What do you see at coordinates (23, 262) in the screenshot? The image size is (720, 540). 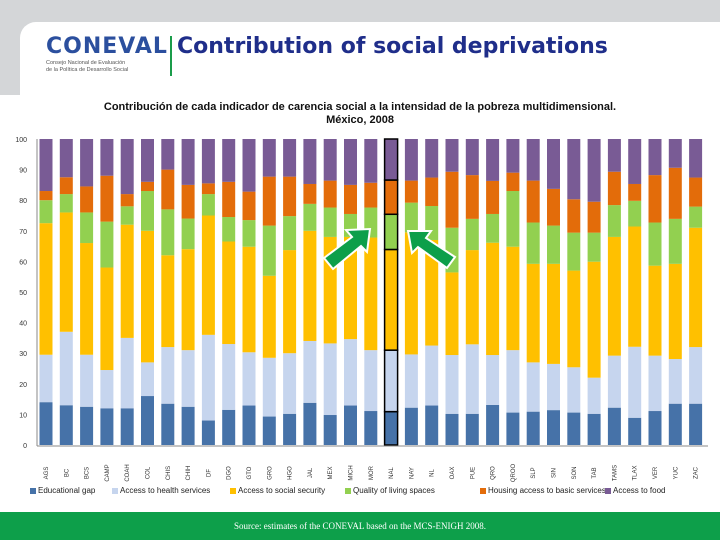 I see `y-tick-label: 60` at bounding box center [23, 262].